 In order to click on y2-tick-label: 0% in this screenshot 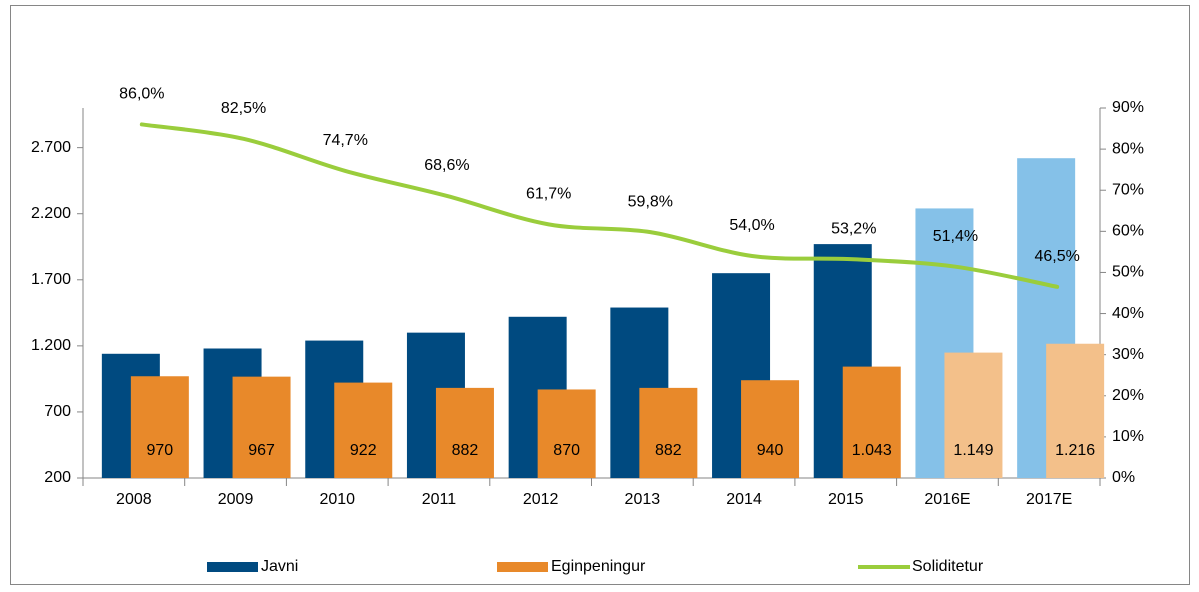, I will do `click(1123, 477)`.